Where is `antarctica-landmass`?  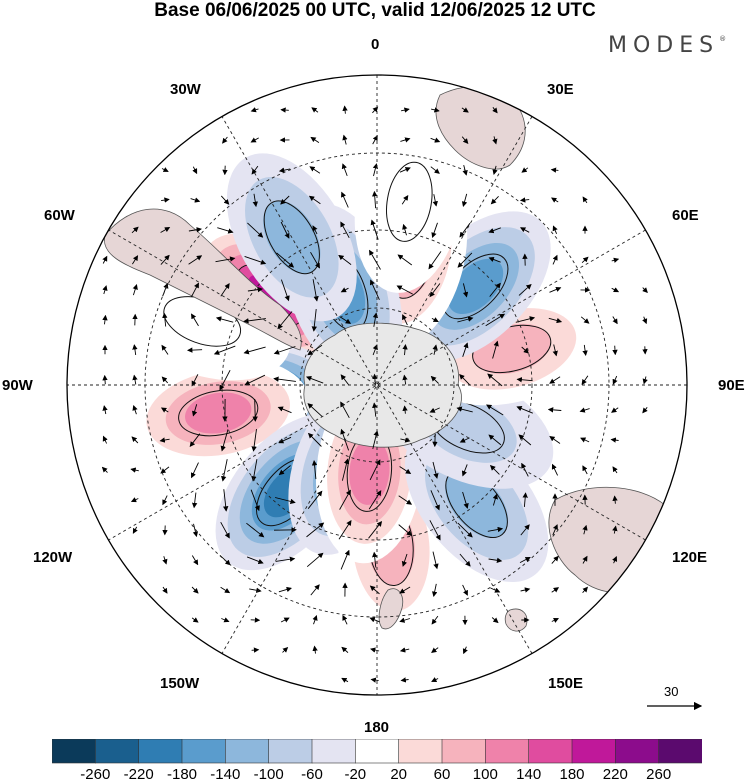
antarctica-landmass is located at coordinates (382, 385).